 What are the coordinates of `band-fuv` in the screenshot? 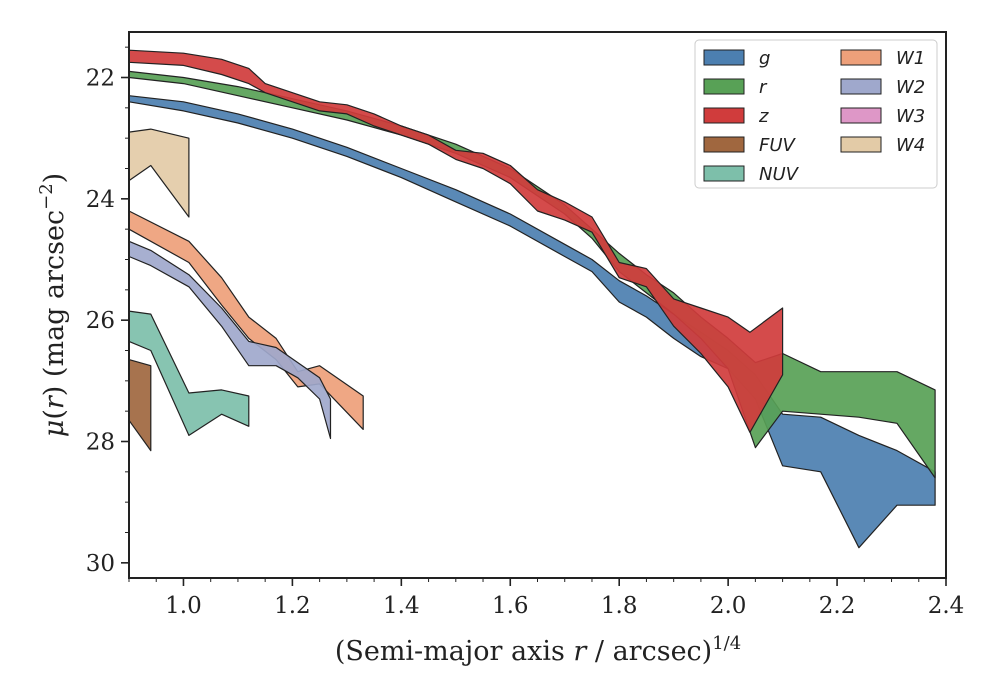 It's located at (140, 405).